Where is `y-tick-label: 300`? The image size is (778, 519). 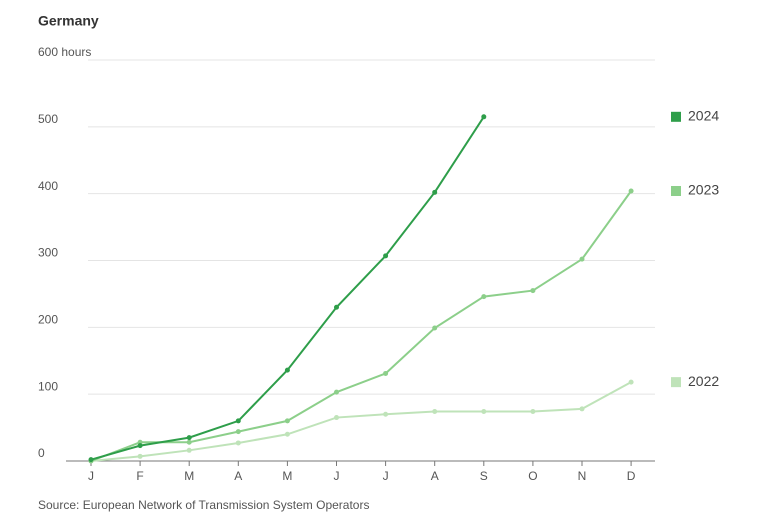
y-tick-label: 300 is located at coordinates (48, 253).